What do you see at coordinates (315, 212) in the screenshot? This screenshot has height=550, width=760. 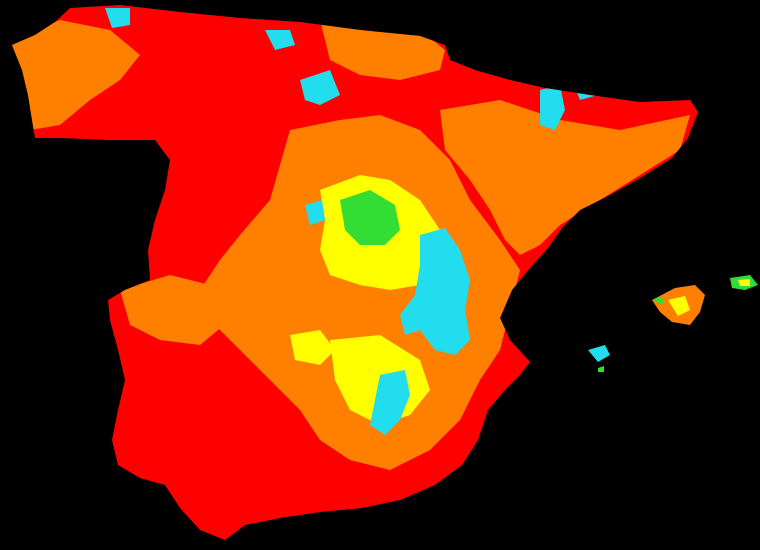 I see `zone-cyan-west-central` at bounding box center [315, 212].